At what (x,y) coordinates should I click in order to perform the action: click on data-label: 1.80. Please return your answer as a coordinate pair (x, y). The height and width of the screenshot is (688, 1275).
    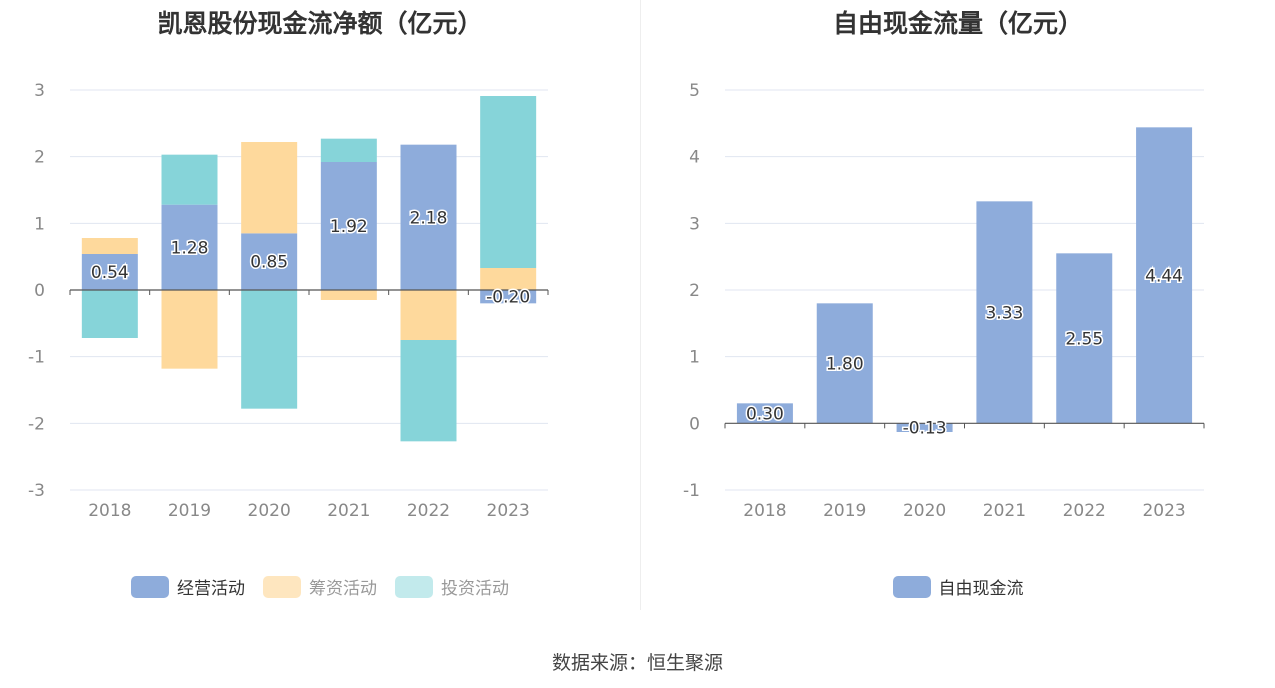
    Looking at the image, I should click on (845, 364).